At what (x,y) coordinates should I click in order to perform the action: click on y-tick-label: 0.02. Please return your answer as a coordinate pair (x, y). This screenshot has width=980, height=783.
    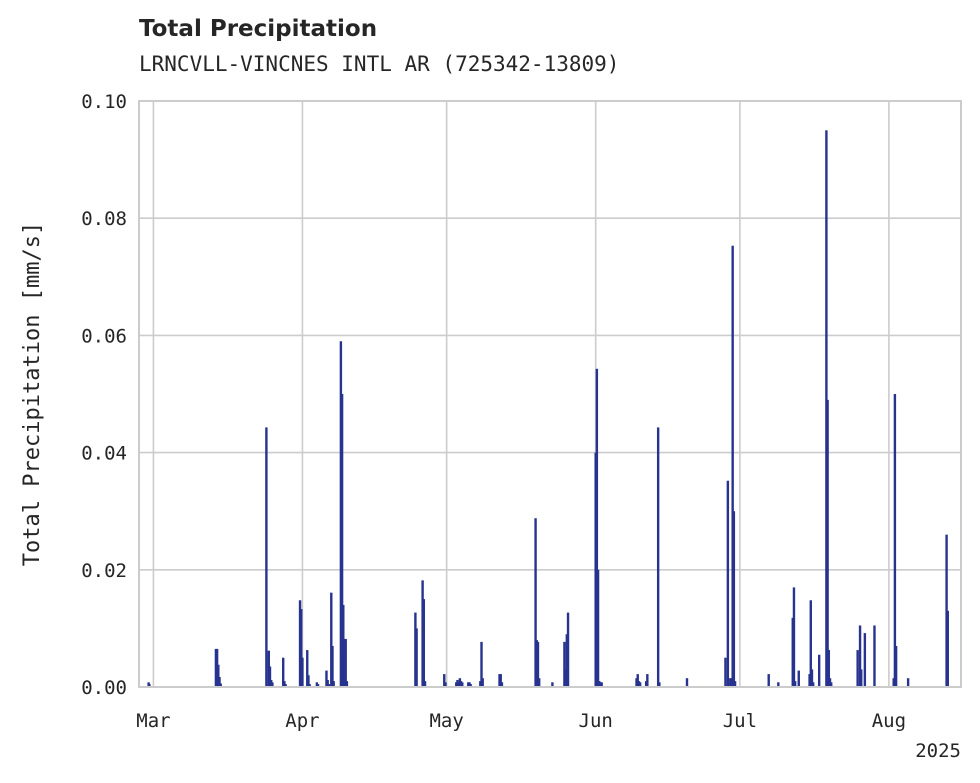
    Looking at the image, I should click on (104, 571).